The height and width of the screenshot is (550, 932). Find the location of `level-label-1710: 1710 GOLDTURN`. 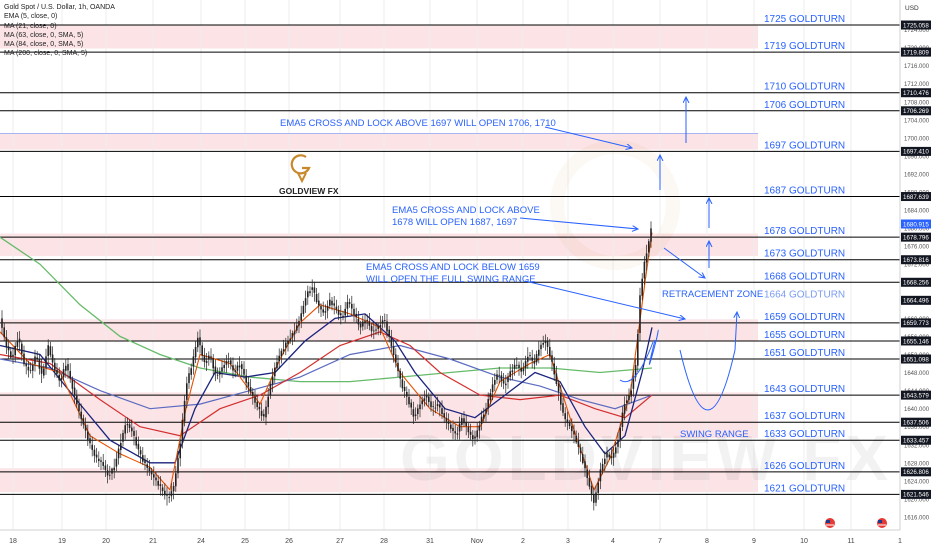

level-label-1710: 1710 GOLDTURN is located at coordinates (804, 87).